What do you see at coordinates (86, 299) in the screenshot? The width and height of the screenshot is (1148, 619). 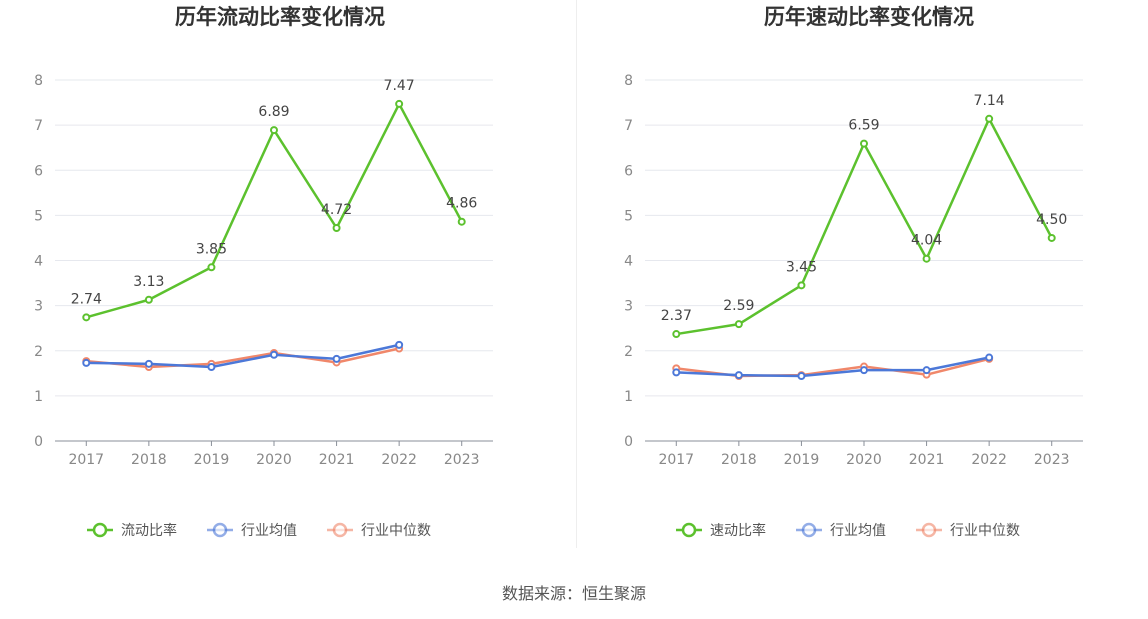 I see `data-label: 2.74` at bounding box center [86, 299].